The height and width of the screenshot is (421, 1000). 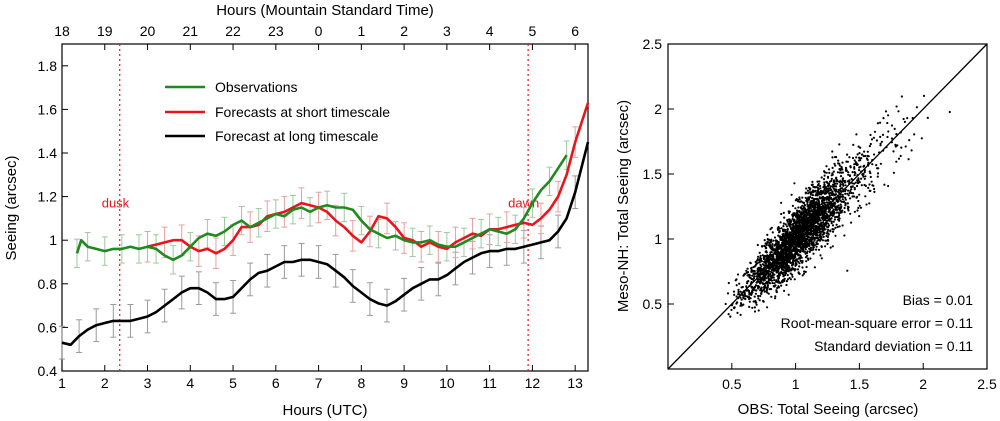 What do you see at coordinates (62, 31) in the screenshot?
I see `top-tick-label: 18` at bounding box center [62, 31].